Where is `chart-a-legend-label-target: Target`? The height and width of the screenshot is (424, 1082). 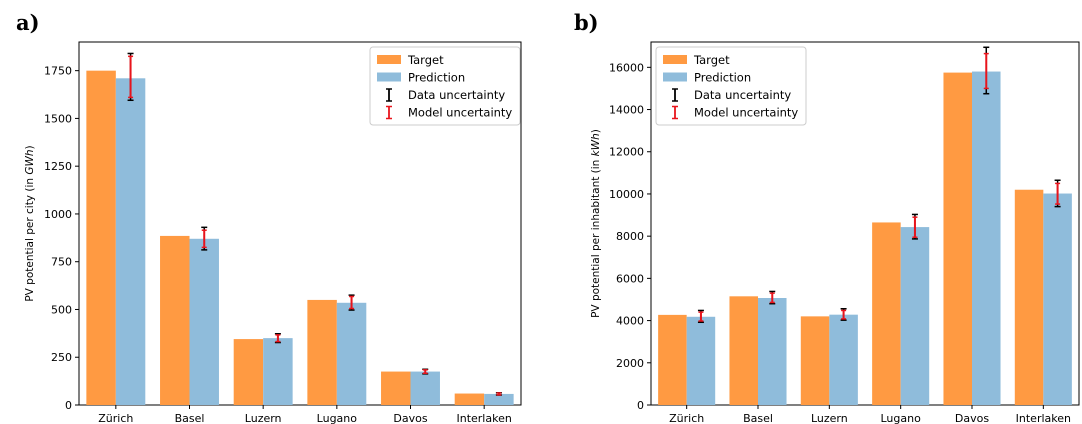
chart-a-legend-label-target: Target is located at coordinates (425, 60).